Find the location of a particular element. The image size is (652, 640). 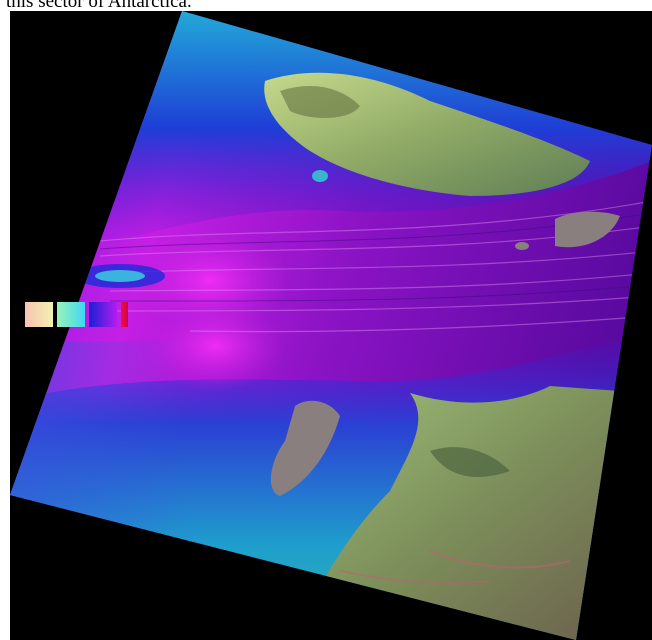

color-scale-legend is located at coordinates (77, 314).